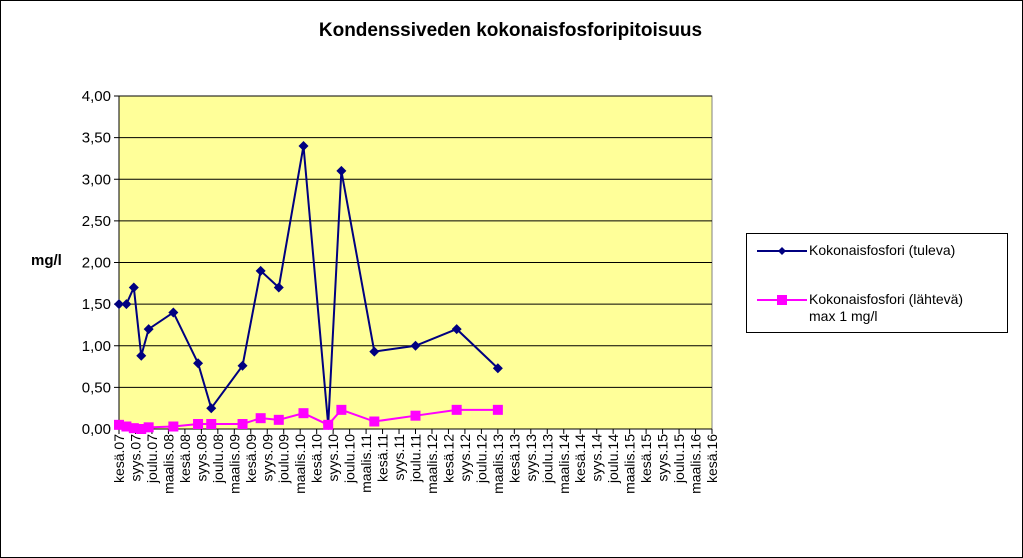  What do you see at coordinates (886, 308) in the screenshot?
I see `legend-label-lahteva: Kokonaisfosfori (lähtevä) max 1 mg/l` at bounding box center [886, 308].